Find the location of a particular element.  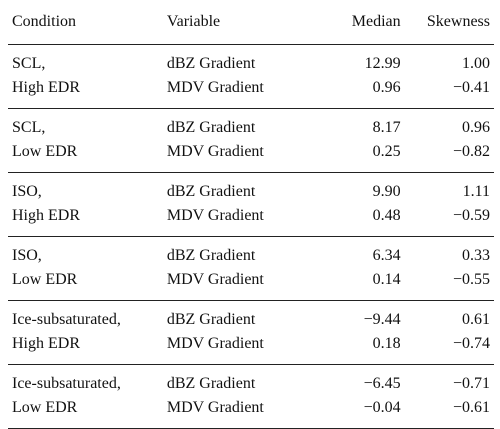

header-median: Median is located at coordinates (361, 22).